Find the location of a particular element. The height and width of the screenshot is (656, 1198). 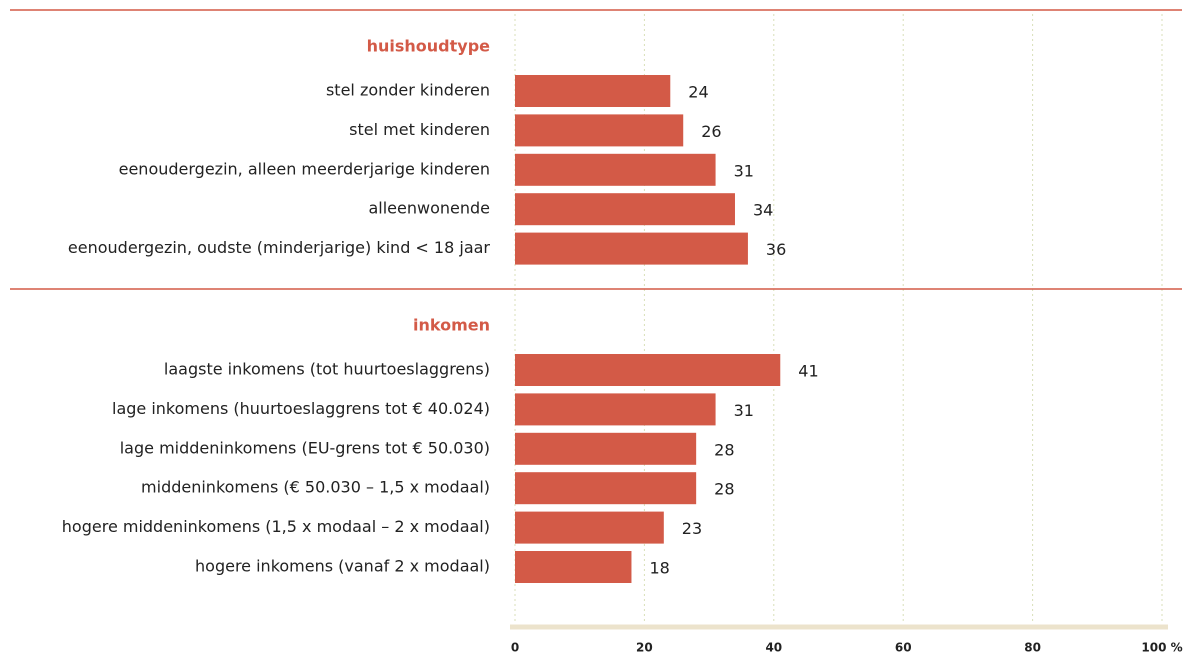

value-label: 36 is located at coordinates (776, 249).